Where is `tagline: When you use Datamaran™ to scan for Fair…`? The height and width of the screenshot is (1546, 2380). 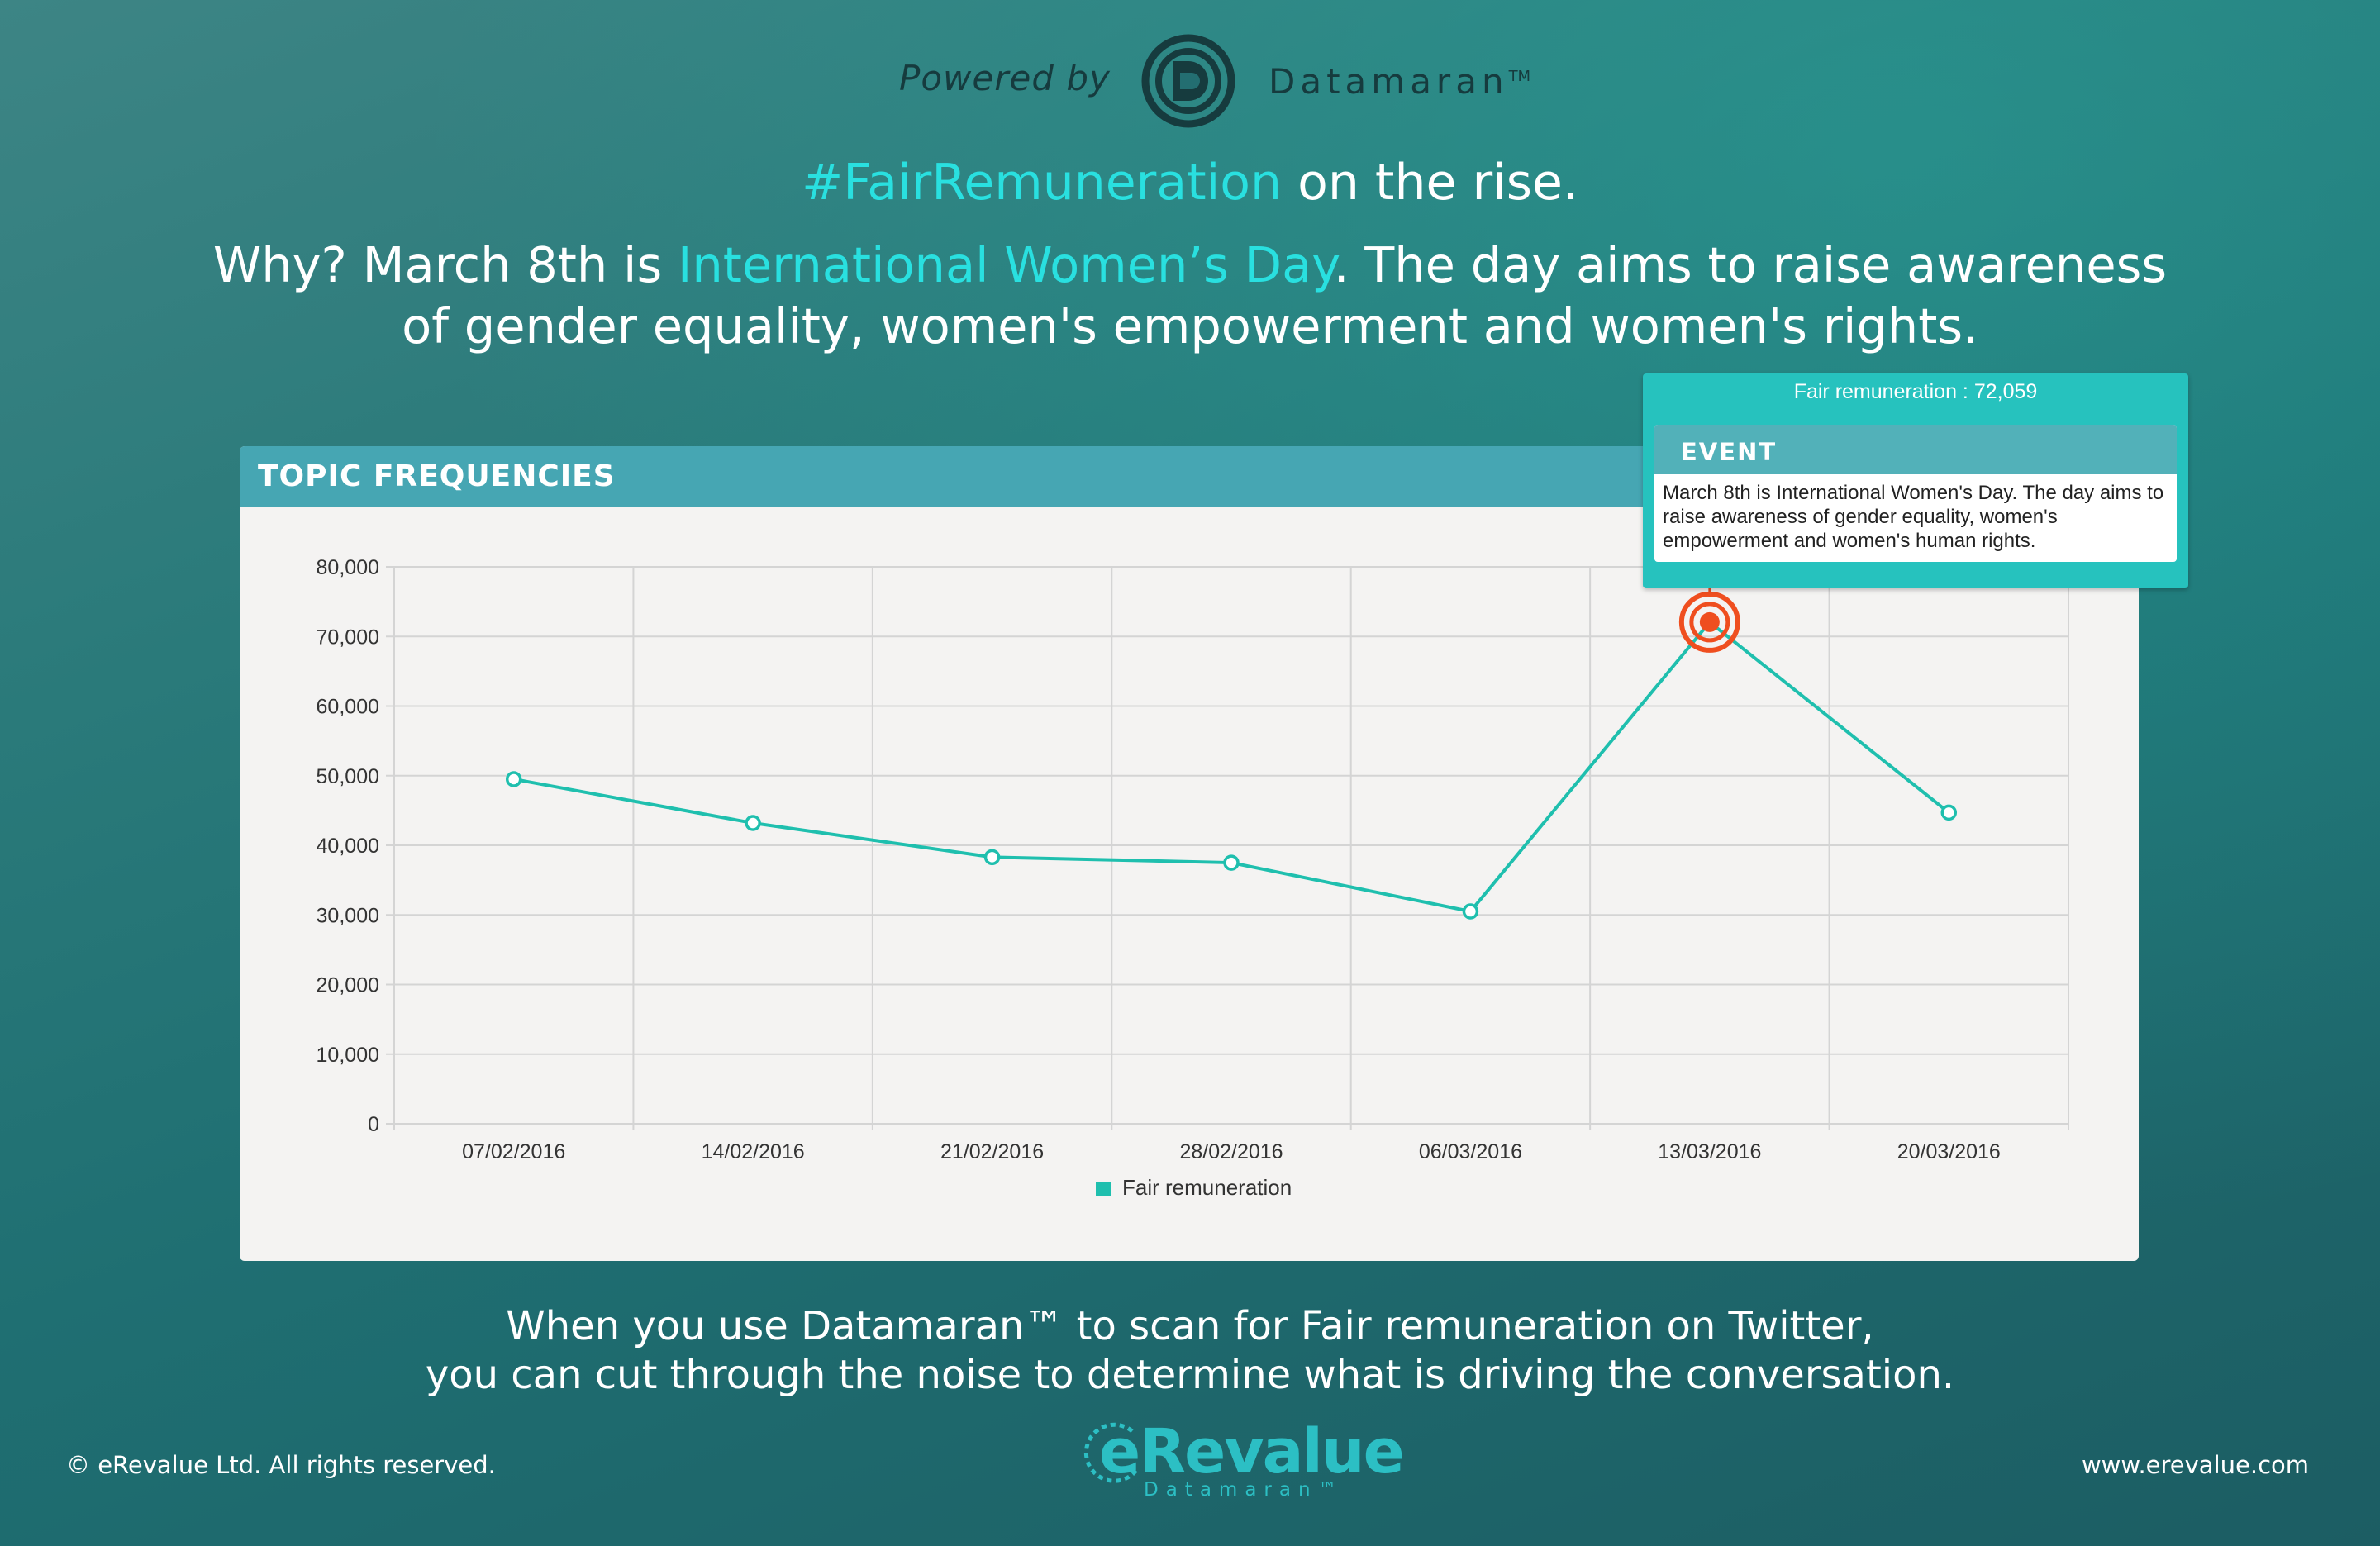
tagline: When you use Datamaran™ to scan for Fair… is located at coordinates (1190, 1351).